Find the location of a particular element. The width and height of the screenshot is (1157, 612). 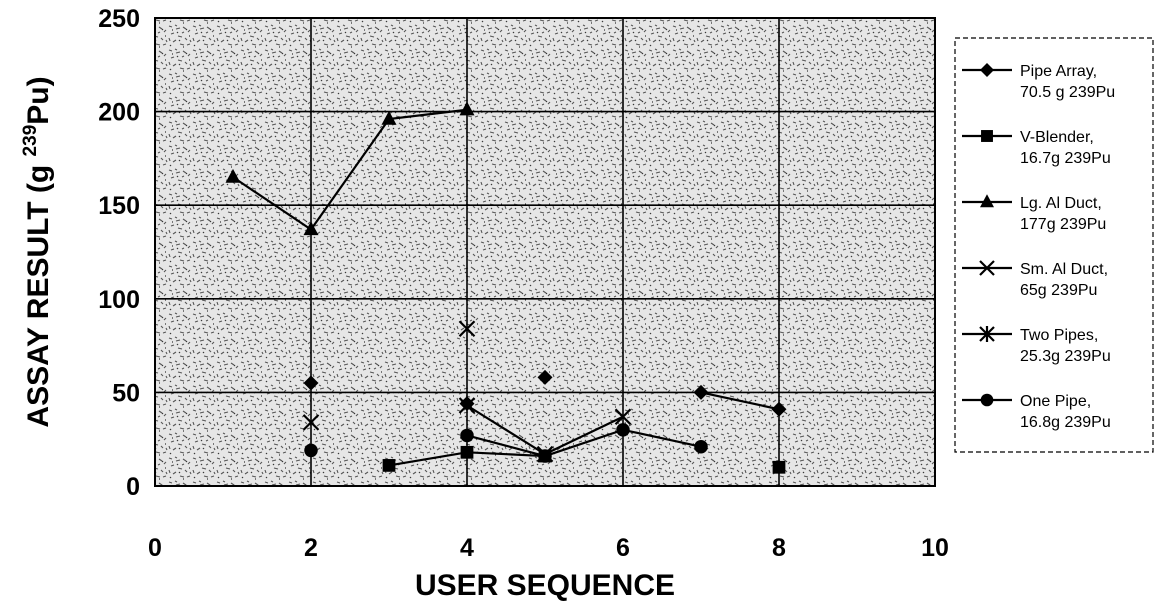

y-axis-title: ASSAY RESULT (g 239Pu) is located at coordinates (37, 251).